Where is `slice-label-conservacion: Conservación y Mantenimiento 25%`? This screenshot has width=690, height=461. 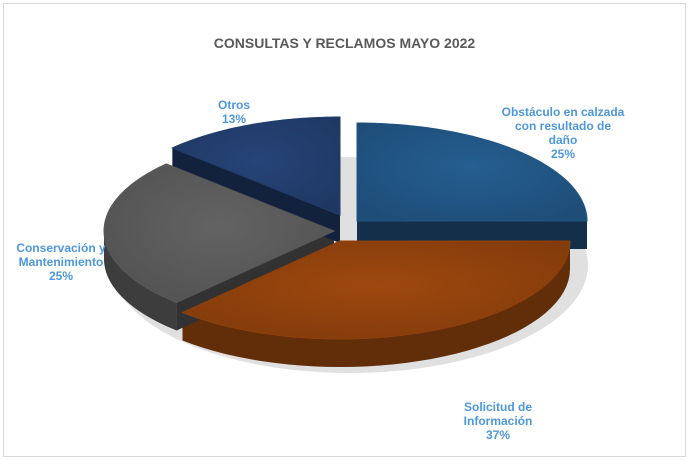
slice-label-conservacion: Conservación y Mantenimiento 25% is located at coordinates (61, 262).